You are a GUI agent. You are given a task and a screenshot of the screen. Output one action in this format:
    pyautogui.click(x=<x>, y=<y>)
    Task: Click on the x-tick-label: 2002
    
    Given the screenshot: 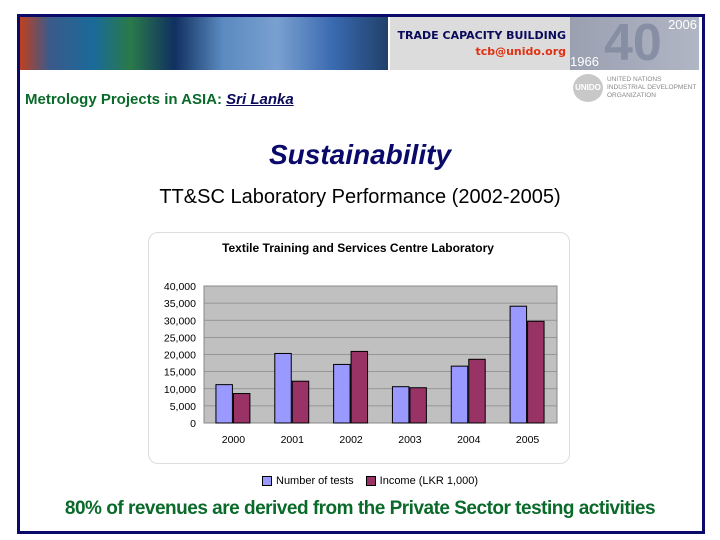 What is the action you would take?
    pyautogui.click(x=351, y=440)
    